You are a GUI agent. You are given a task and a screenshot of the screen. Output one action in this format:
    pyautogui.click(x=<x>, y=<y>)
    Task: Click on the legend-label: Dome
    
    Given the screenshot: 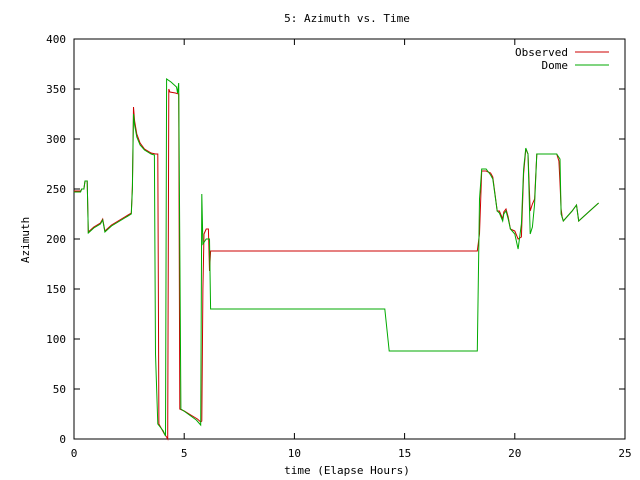 What is the action you would take?
    pyautogui.click(x=555, y=65)
    